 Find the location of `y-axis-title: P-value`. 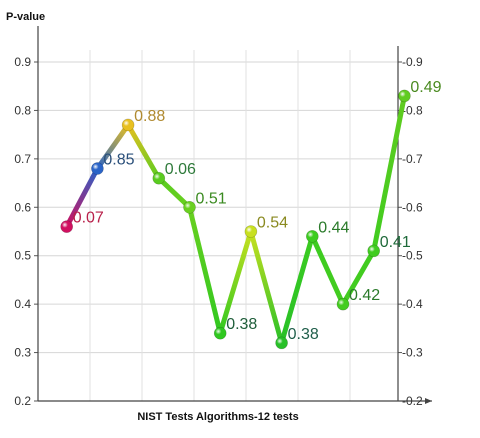

y-axis-title: P-value is located at coordinates (25, 17).